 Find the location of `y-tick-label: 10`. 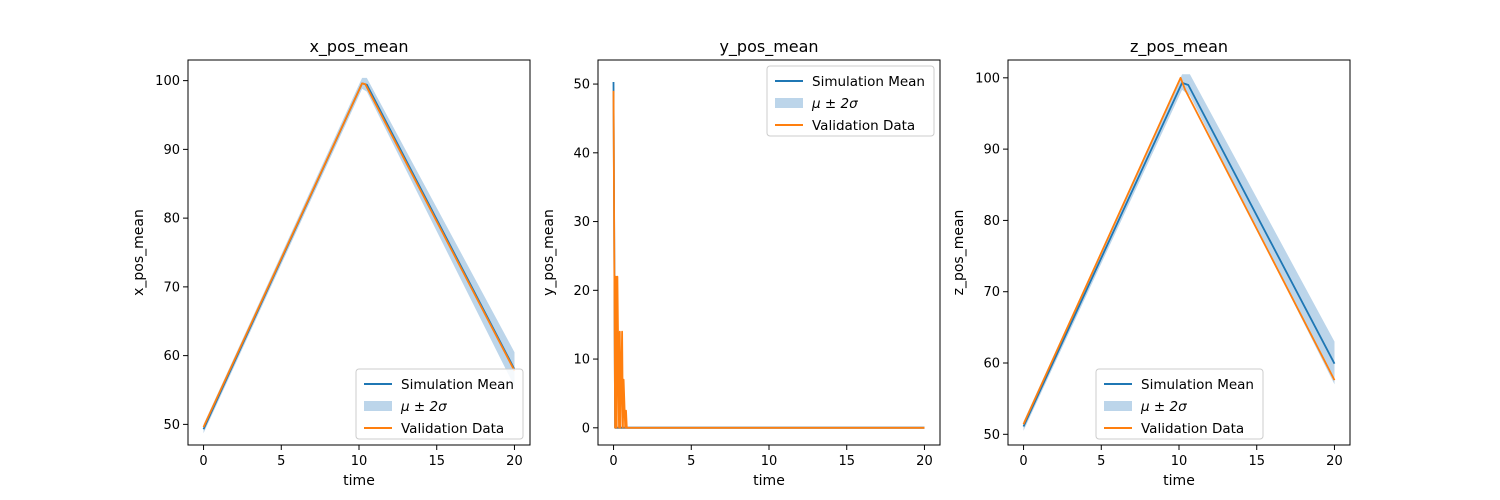

y-tick-label: 10 is located at coordinates (581, 360).